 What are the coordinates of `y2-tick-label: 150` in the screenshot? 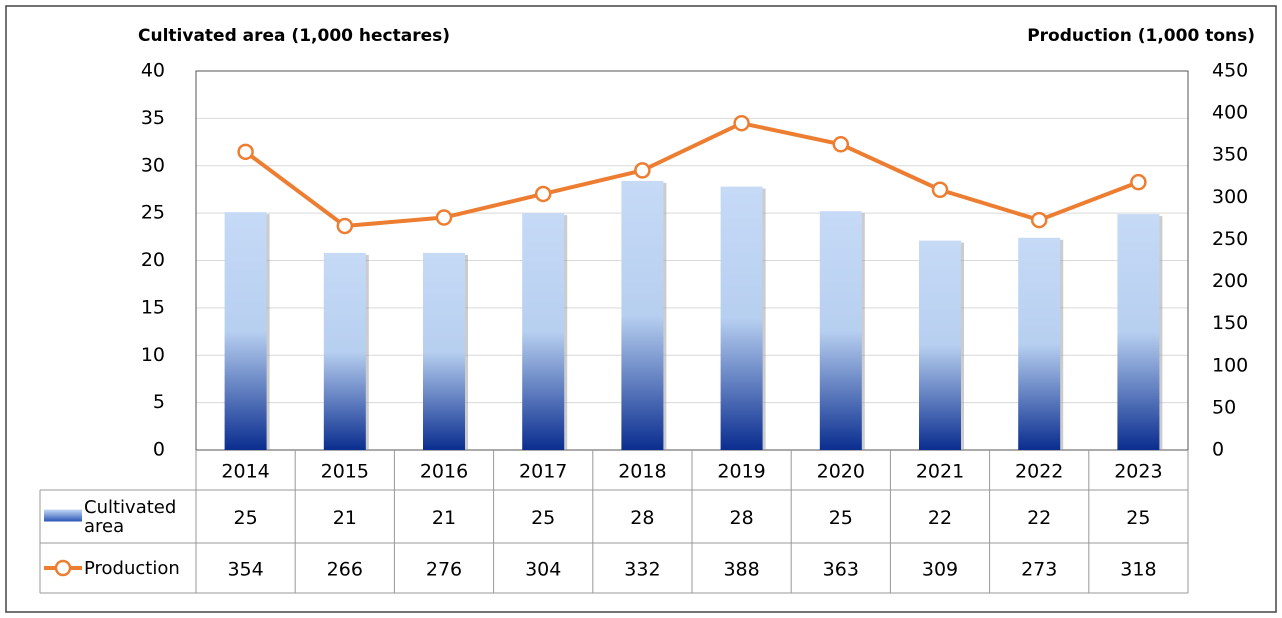 It's located at (1230, 323).